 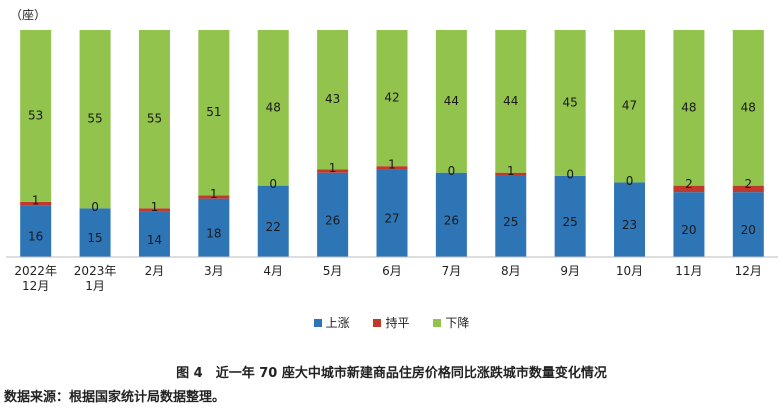 What do you see at coordinates (391, 373) in the screenshot?
I see `figure-caption: 图 4 近一年 70 座大中城市新建商品住房价格同比涨跌城市数量变化情况` at bounding box center [391, 373].